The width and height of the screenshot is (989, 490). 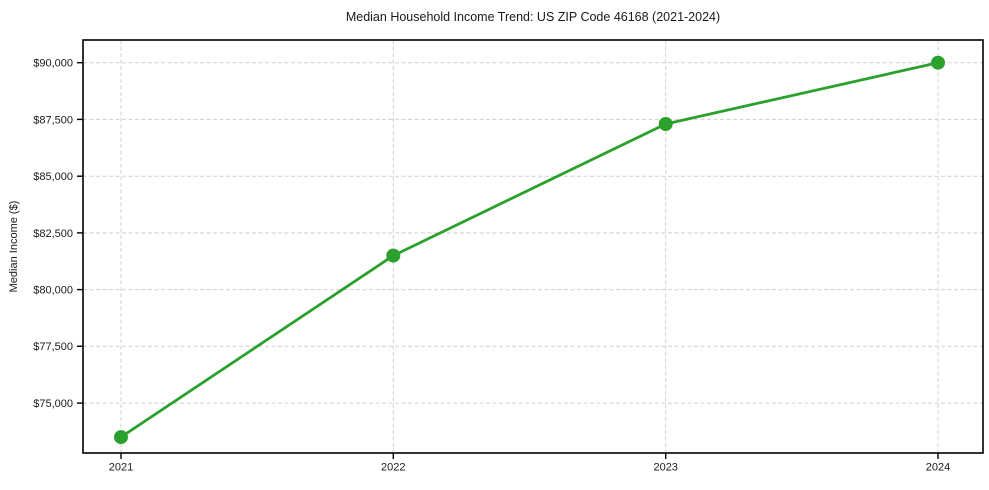 I want to click on x-tick-label: 2022, so click(x=393, y=468).